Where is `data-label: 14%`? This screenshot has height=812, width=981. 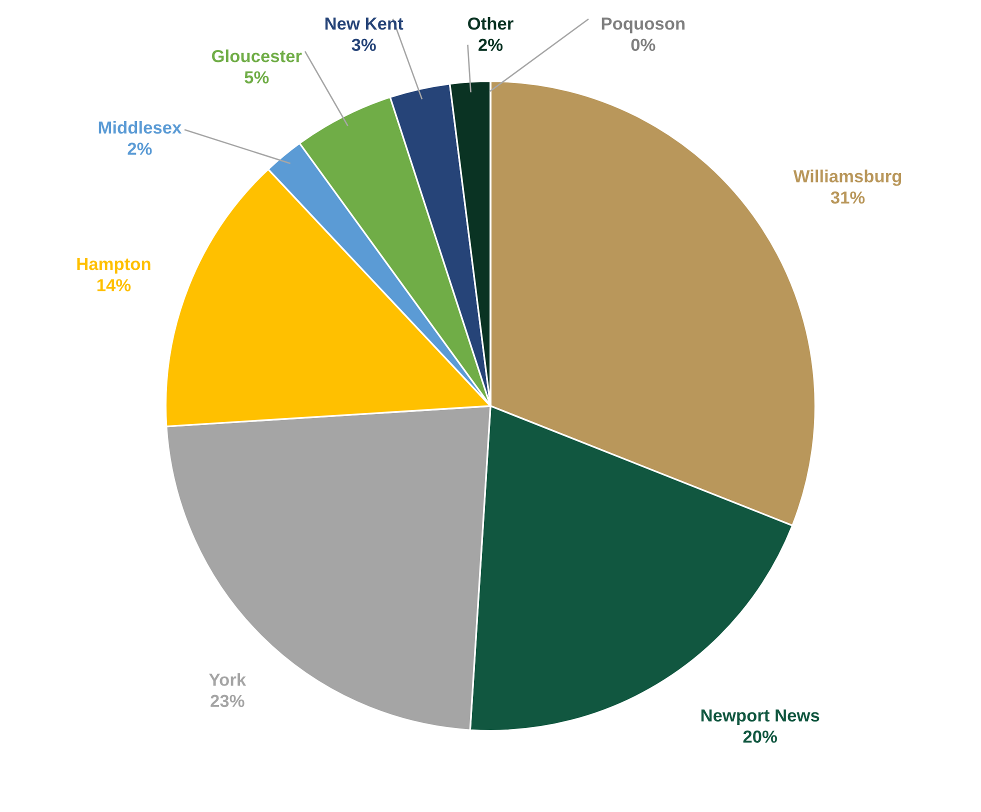 data-label: 14% is located at coordinates (114, 285).